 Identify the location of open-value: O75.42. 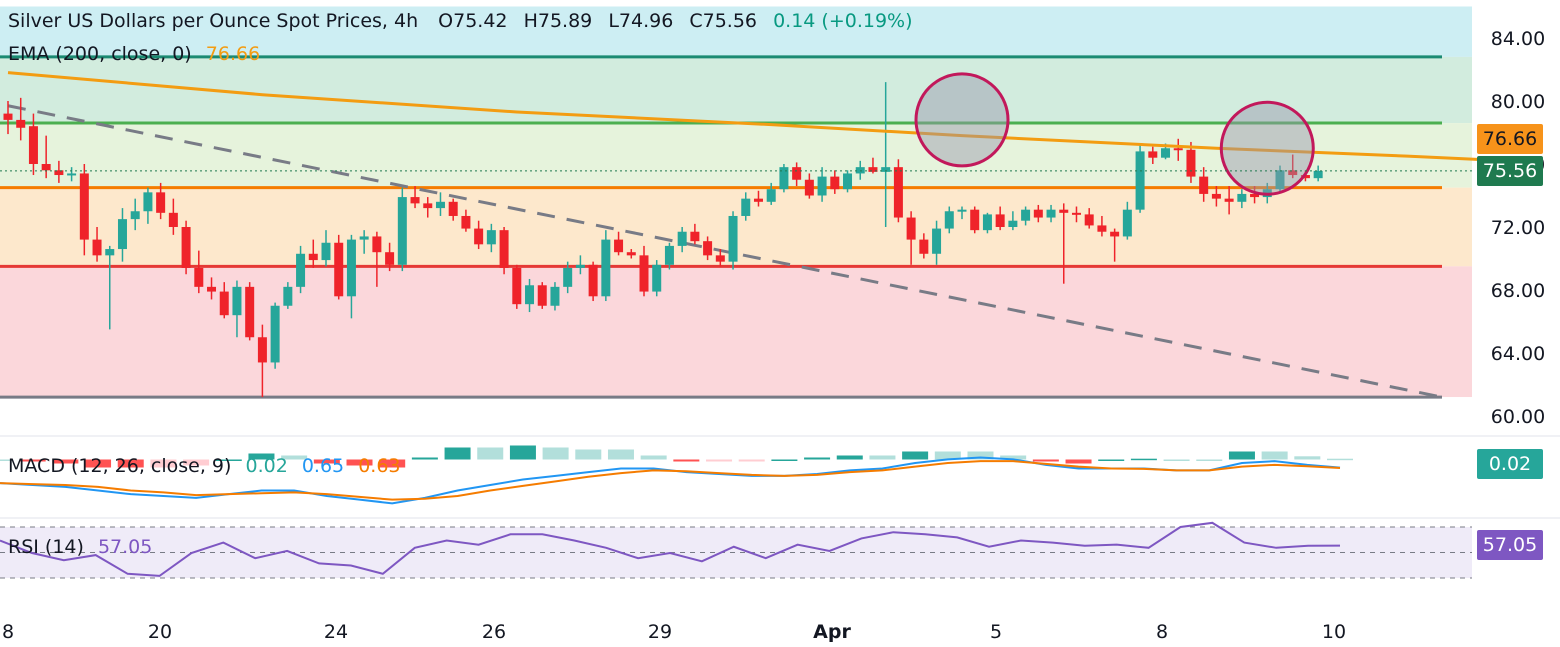
(473, 21).